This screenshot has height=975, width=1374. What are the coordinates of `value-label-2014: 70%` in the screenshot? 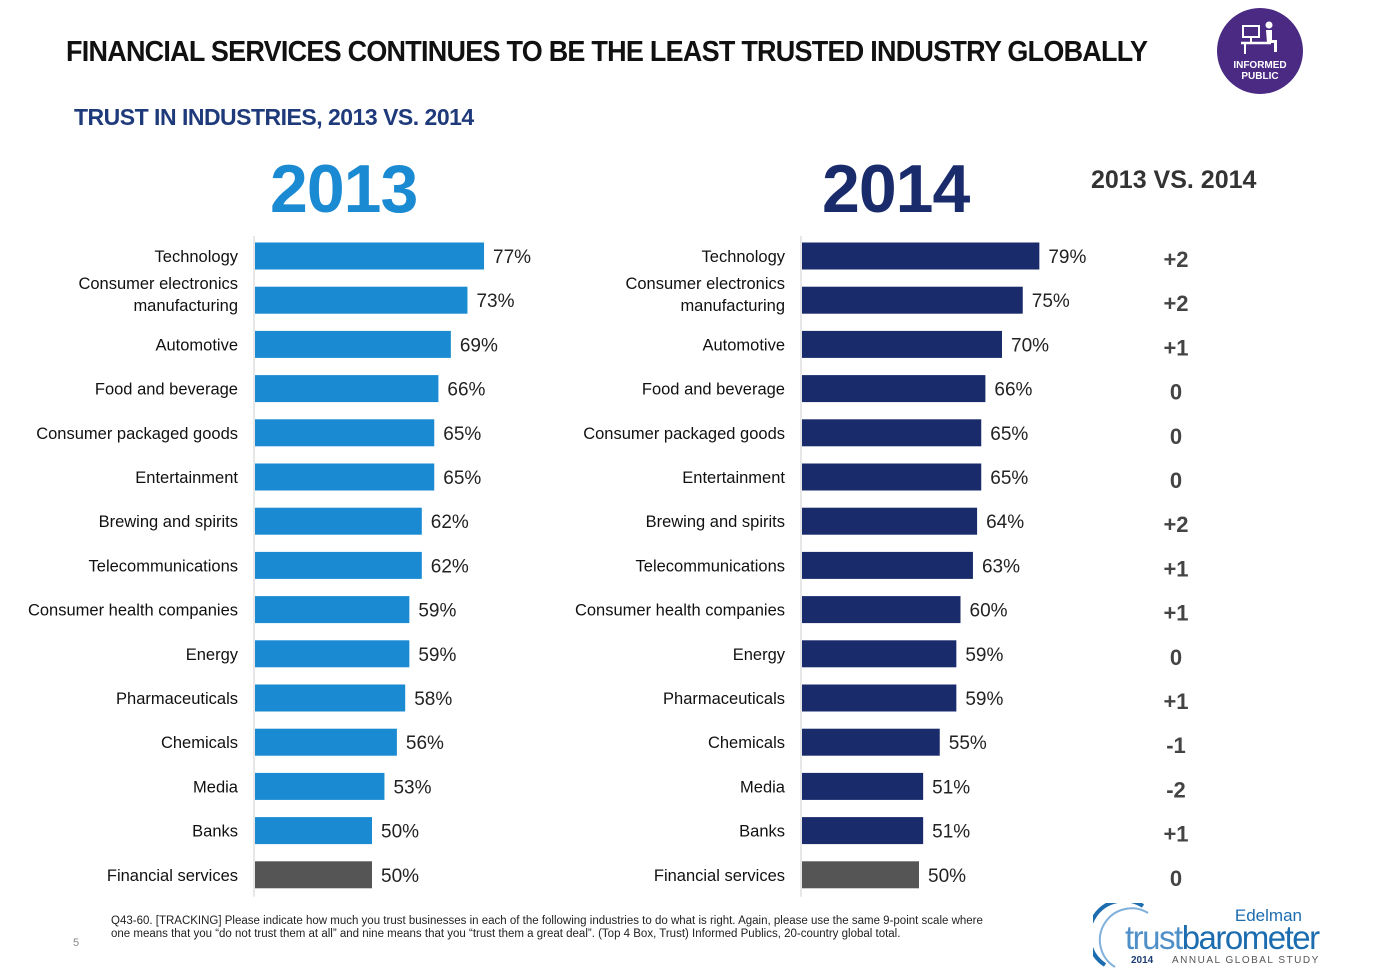 It's located at (1030, 345).